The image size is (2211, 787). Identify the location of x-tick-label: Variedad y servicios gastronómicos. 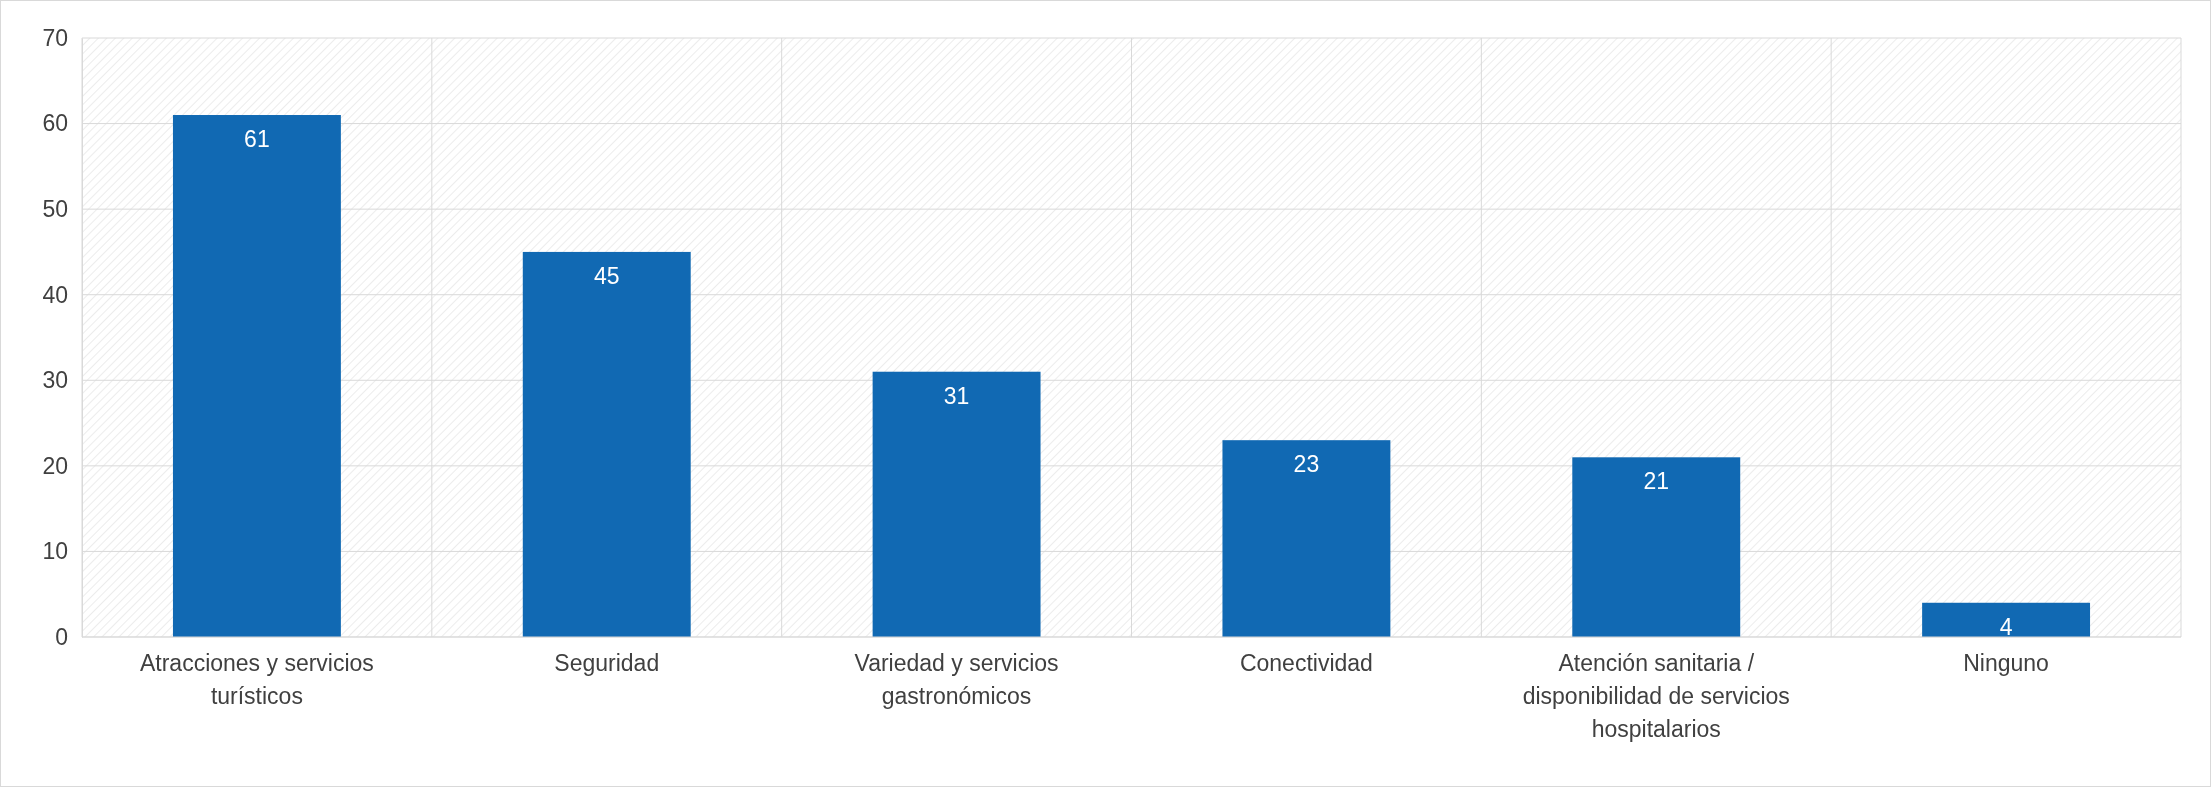
(956, 679).